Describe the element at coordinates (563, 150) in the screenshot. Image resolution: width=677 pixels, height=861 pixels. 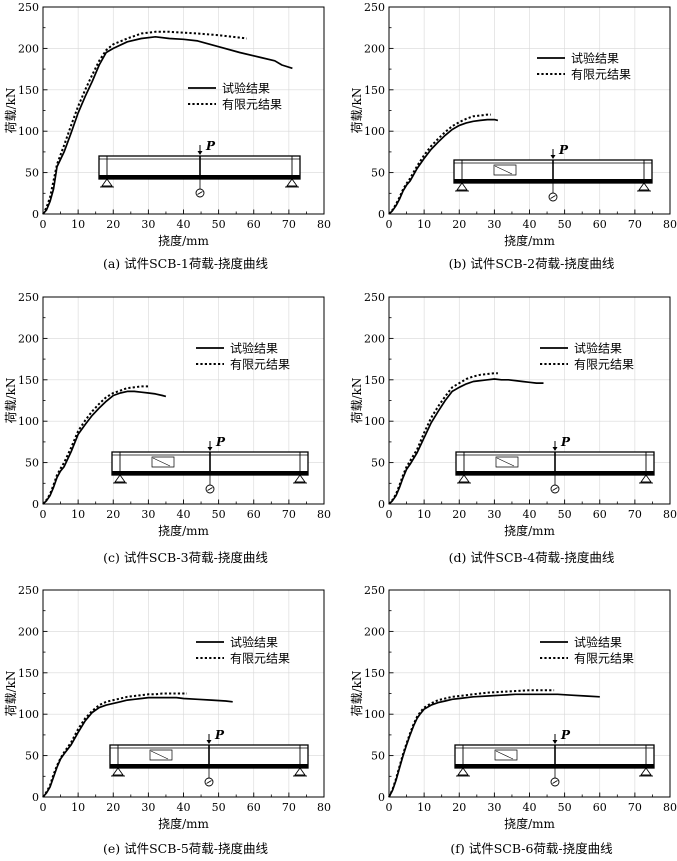
I see `load-label-p: P` at that location.